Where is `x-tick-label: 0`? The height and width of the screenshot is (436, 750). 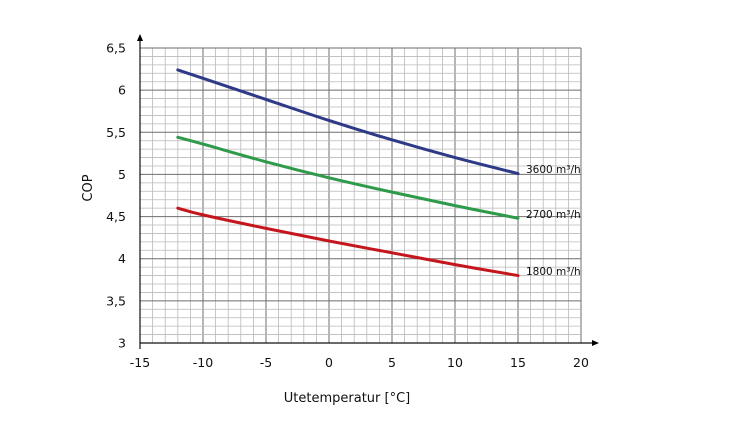
x-tick-label: 0 is located at coordinates (329, 362).